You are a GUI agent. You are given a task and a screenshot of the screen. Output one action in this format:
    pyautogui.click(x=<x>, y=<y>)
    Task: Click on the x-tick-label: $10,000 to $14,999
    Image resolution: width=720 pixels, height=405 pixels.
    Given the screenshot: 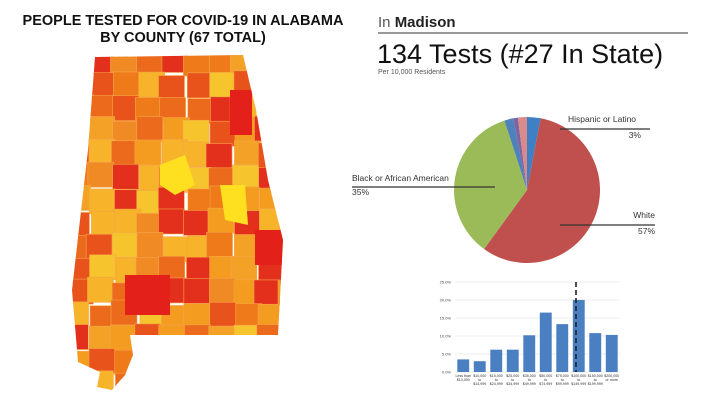 What is the action you would take?
    pyautogui.click(x=480, y=380)
    